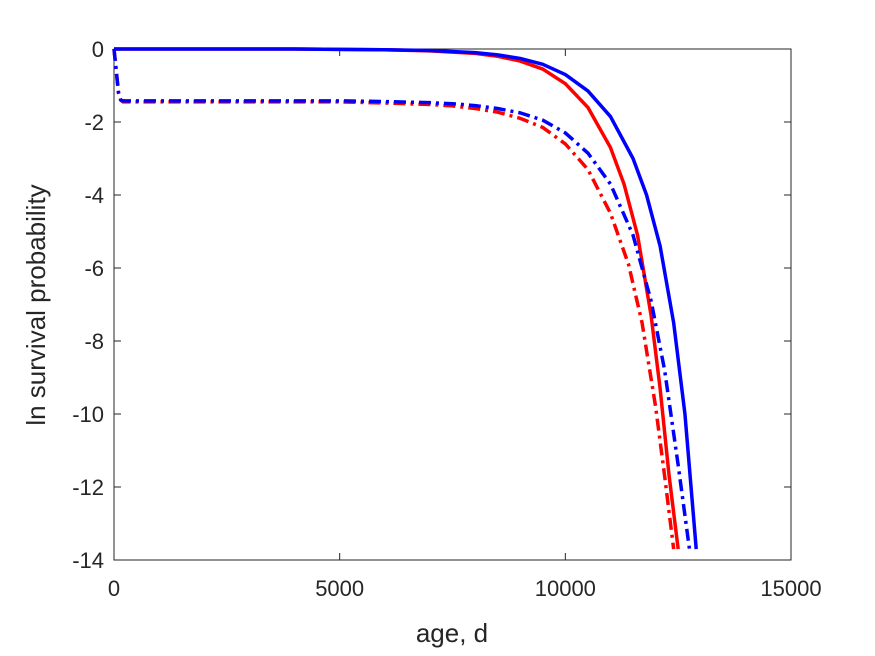  Describe the element at coordinates (94, 268) in the screenshot. I see `y-tick-label: -6` at that location.